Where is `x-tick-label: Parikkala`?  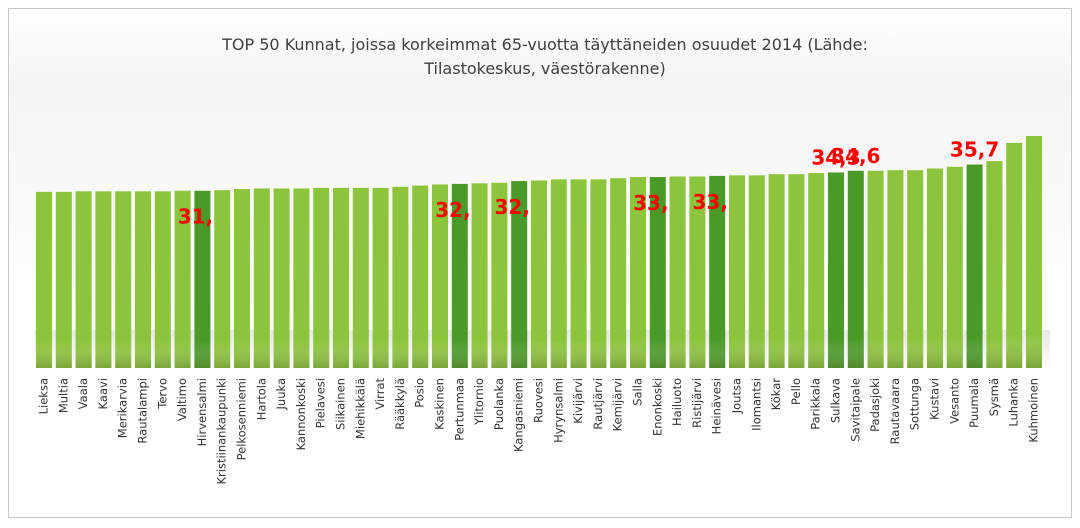 x-tick-label: Parikkala is located at coordinates (816, 404).